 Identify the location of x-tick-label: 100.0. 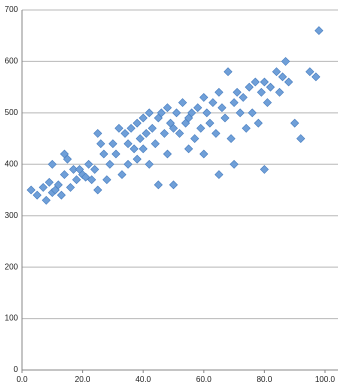
(325, 379).